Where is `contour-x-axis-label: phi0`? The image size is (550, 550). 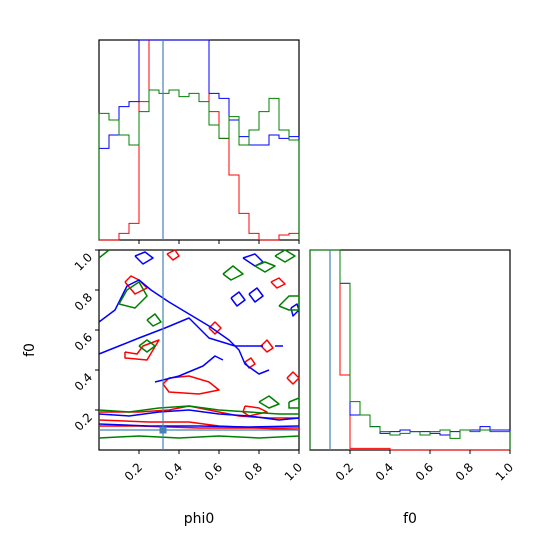 contour-x-axis-label: phi0 is located at coordinates (199, 519).